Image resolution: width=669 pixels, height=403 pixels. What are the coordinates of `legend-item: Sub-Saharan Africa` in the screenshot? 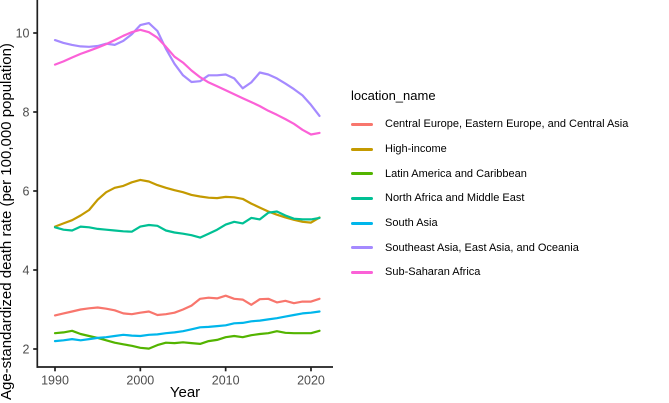 It's located at (489, 272).